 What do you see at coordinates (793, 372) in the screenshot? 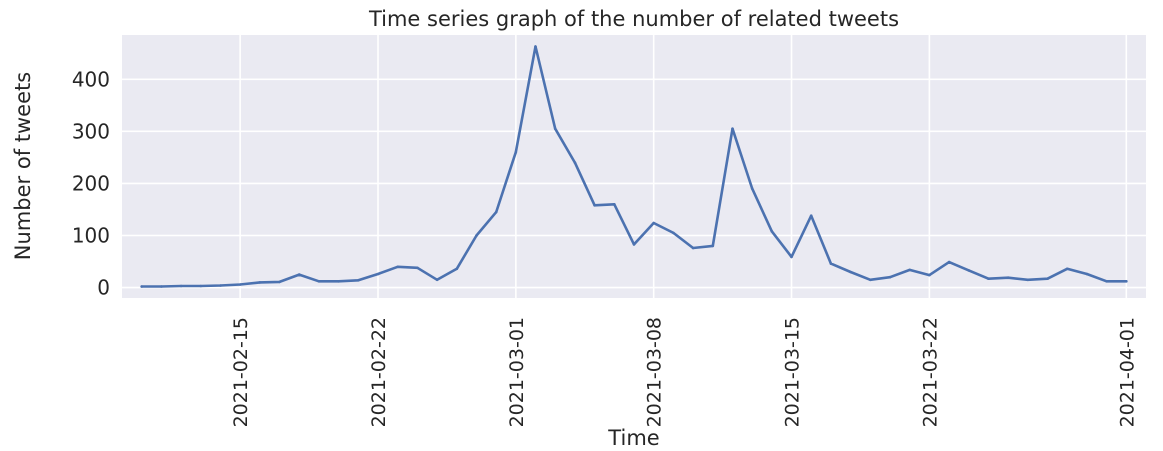
I see `x-tick-label: 2021-03-15` at bounding box center [793, 372].